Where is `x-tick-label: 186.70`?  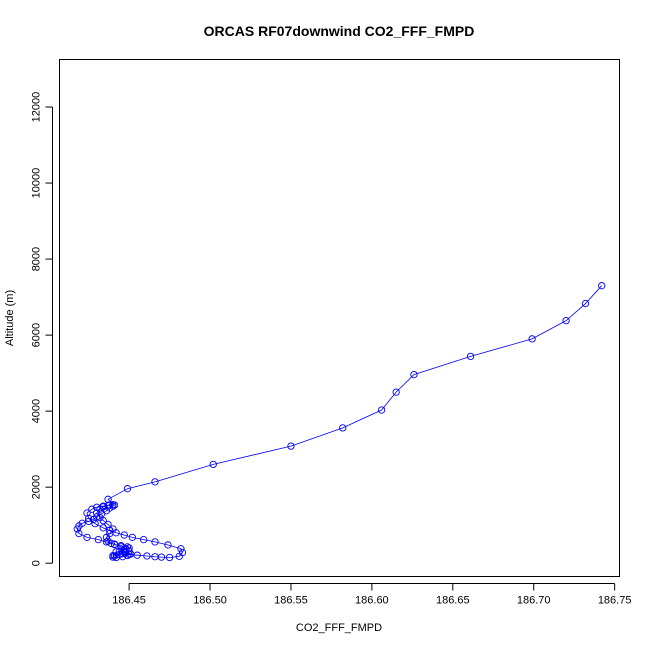 x-tick-label: 186.70 is located at coordinates (534, 601).